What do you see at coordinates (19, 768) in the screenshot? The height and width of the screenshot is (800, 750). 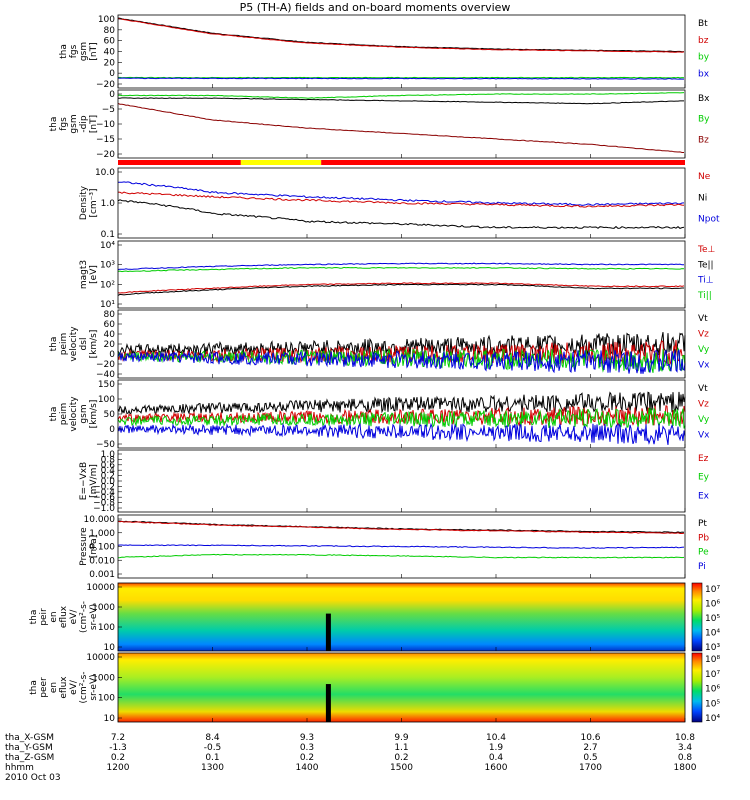 I see `time-axis-row-label: hhmm` at bounding box center [19, 768].